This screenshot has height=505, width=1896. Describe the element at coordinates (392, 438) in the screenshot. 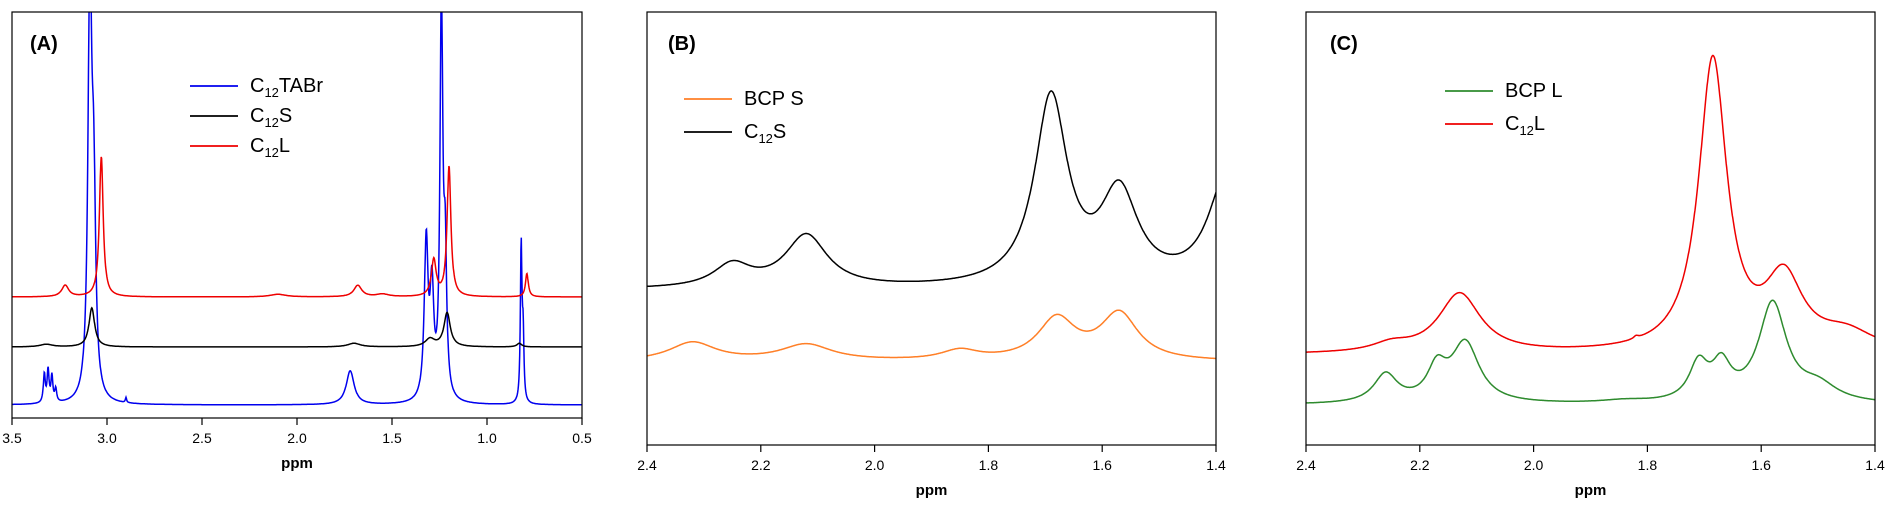

I see `x-tick-label: 1.5` at that location.